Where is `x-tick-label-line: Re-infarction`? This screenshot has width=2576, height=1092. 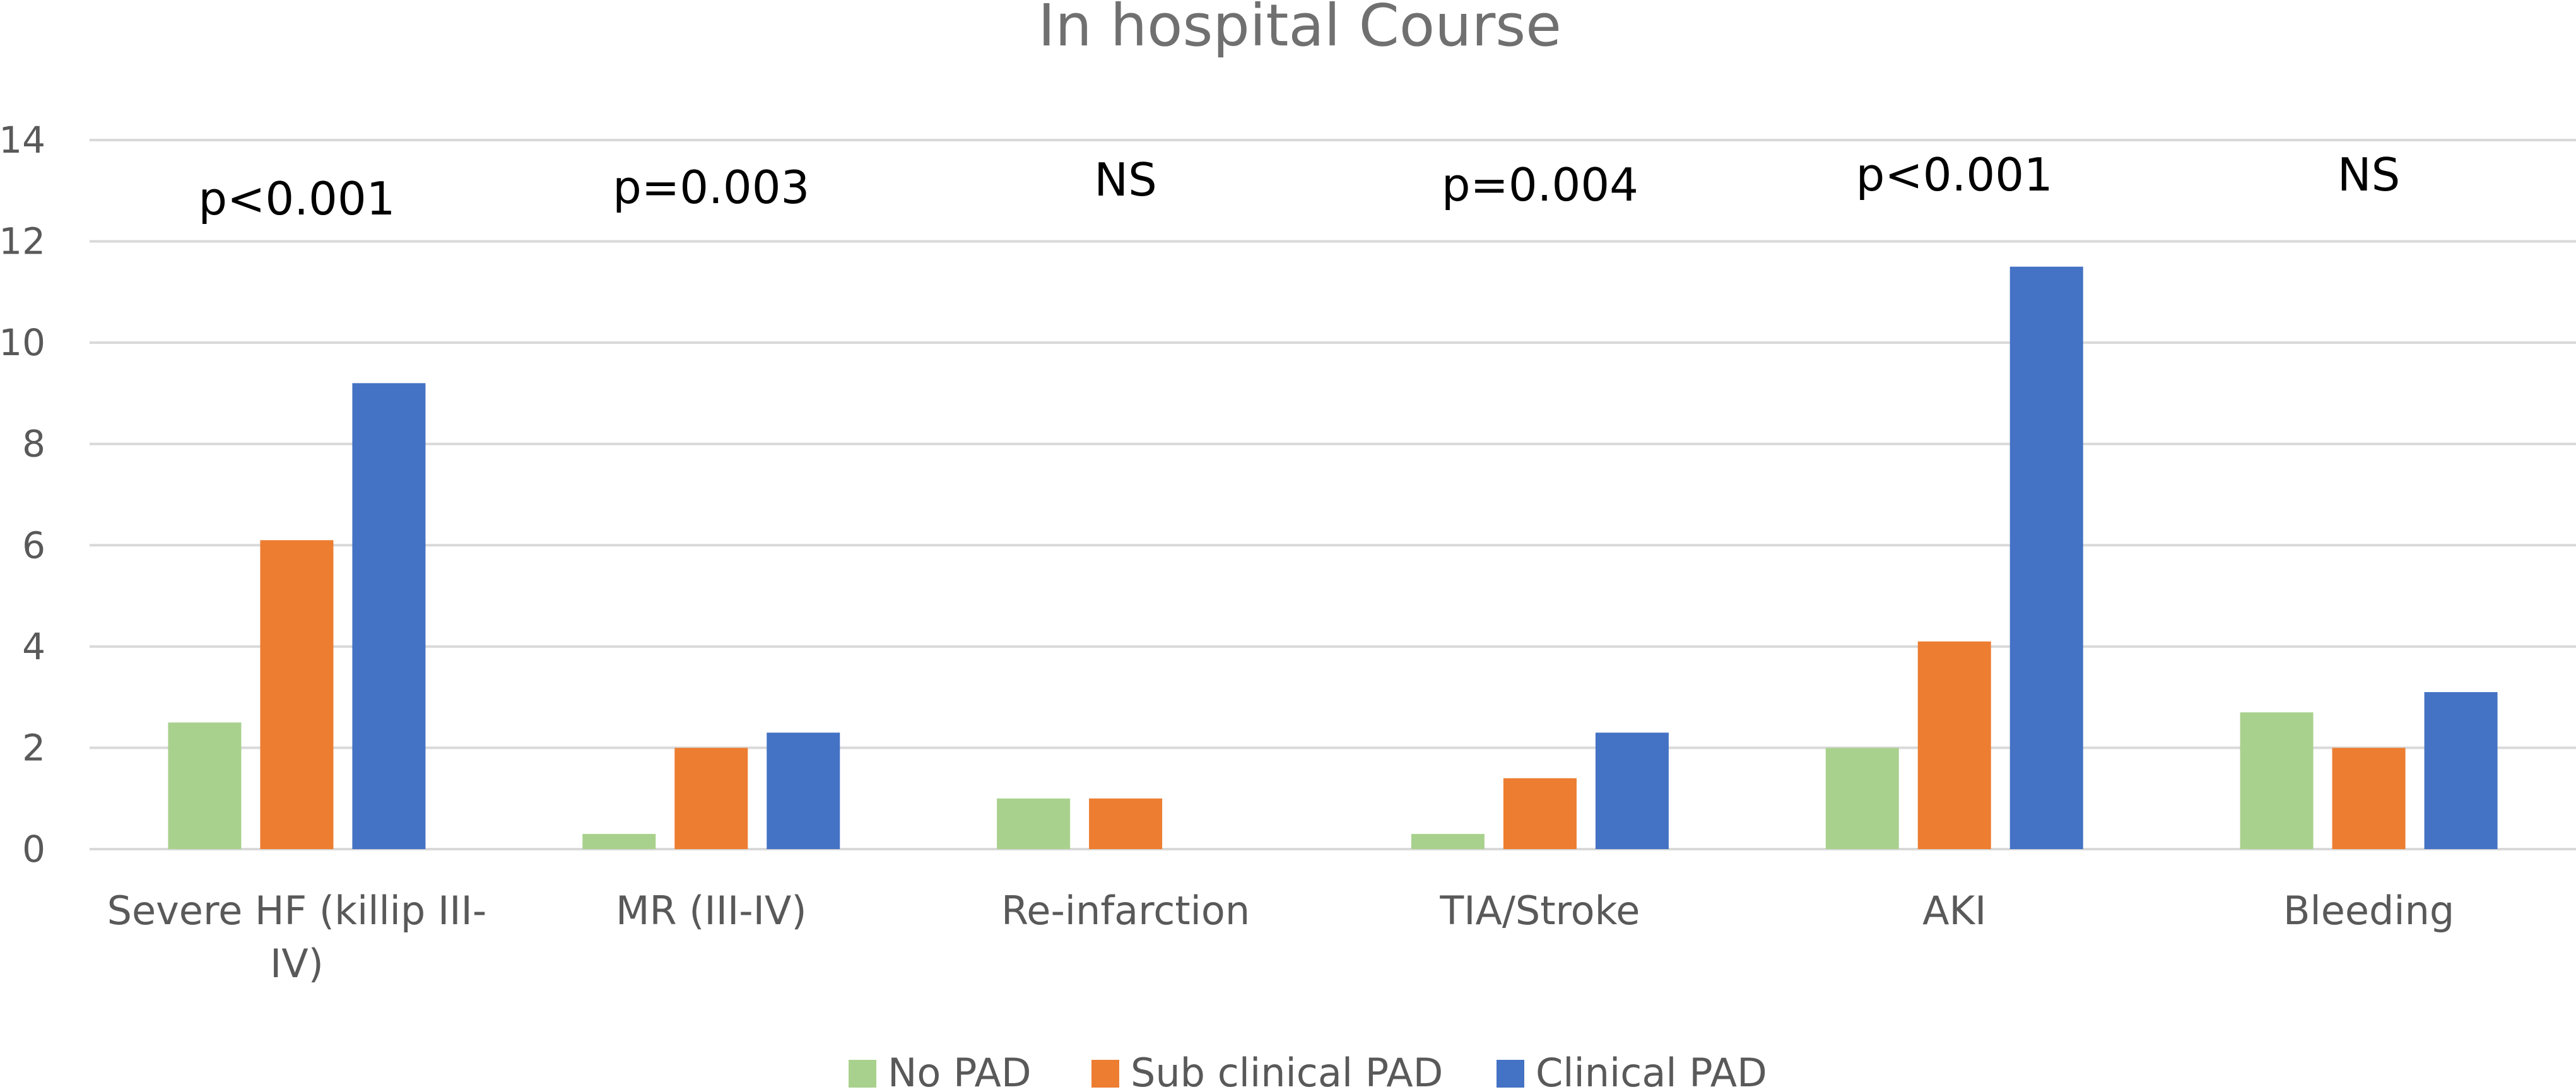
x-tick-label-line: Re-infarction is located at coordinates (1125, 911).